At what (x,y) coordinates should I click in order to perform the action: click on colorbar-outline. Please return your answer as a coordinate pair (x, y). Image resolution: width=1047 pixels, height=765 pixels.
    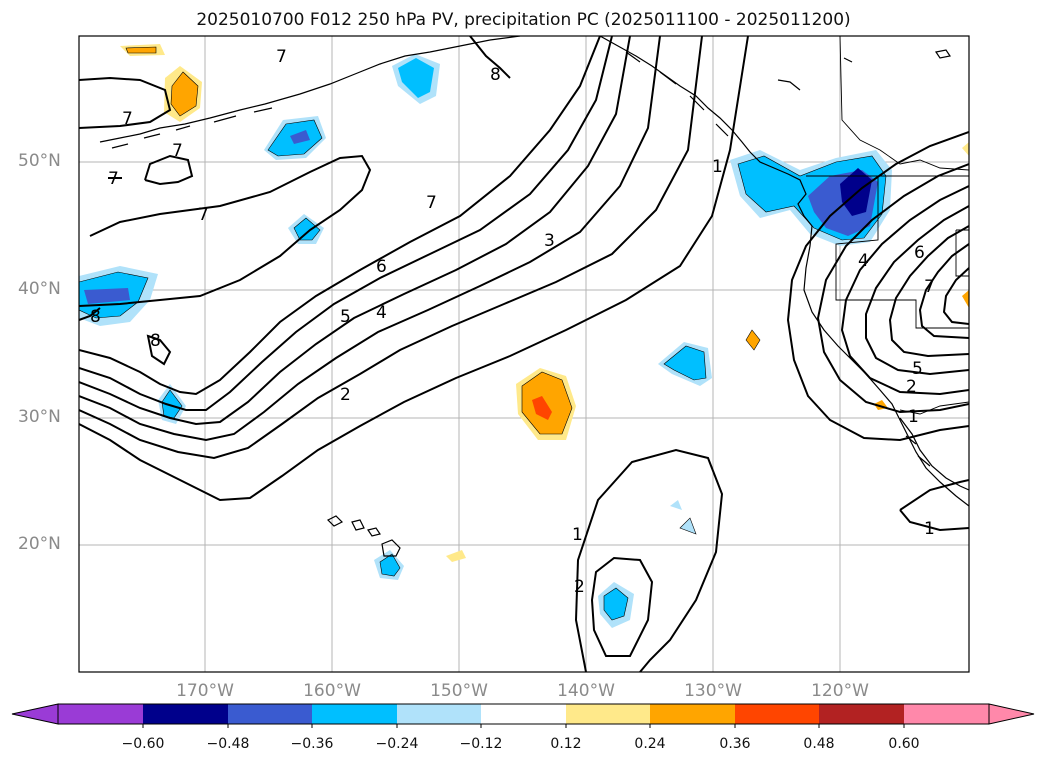
    Looking at the image, I should click on (523, 714).